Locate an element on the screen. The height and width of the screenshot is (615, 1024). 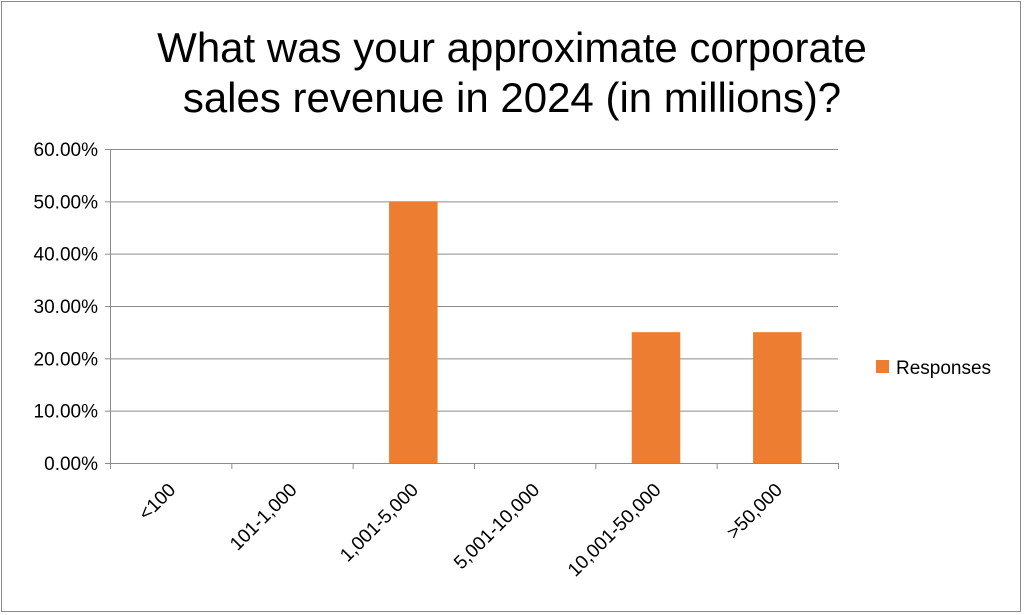
chart-title-line-1: What was your approximate corporate is located at coordinates (512, 47).